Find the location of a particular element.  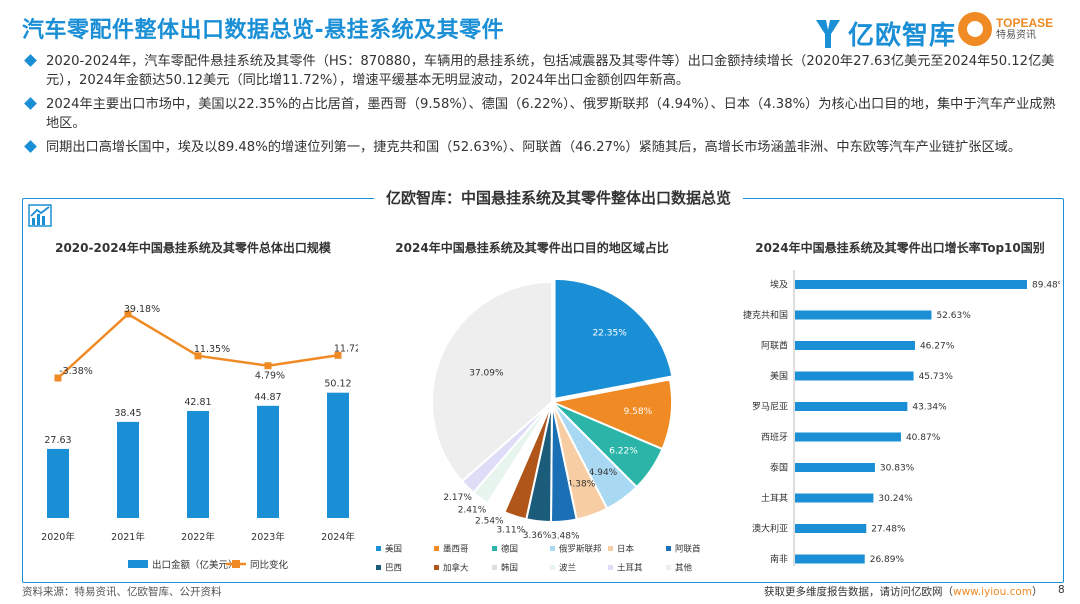

y-tick-label: 南非 is located at coordinates (779, 559).